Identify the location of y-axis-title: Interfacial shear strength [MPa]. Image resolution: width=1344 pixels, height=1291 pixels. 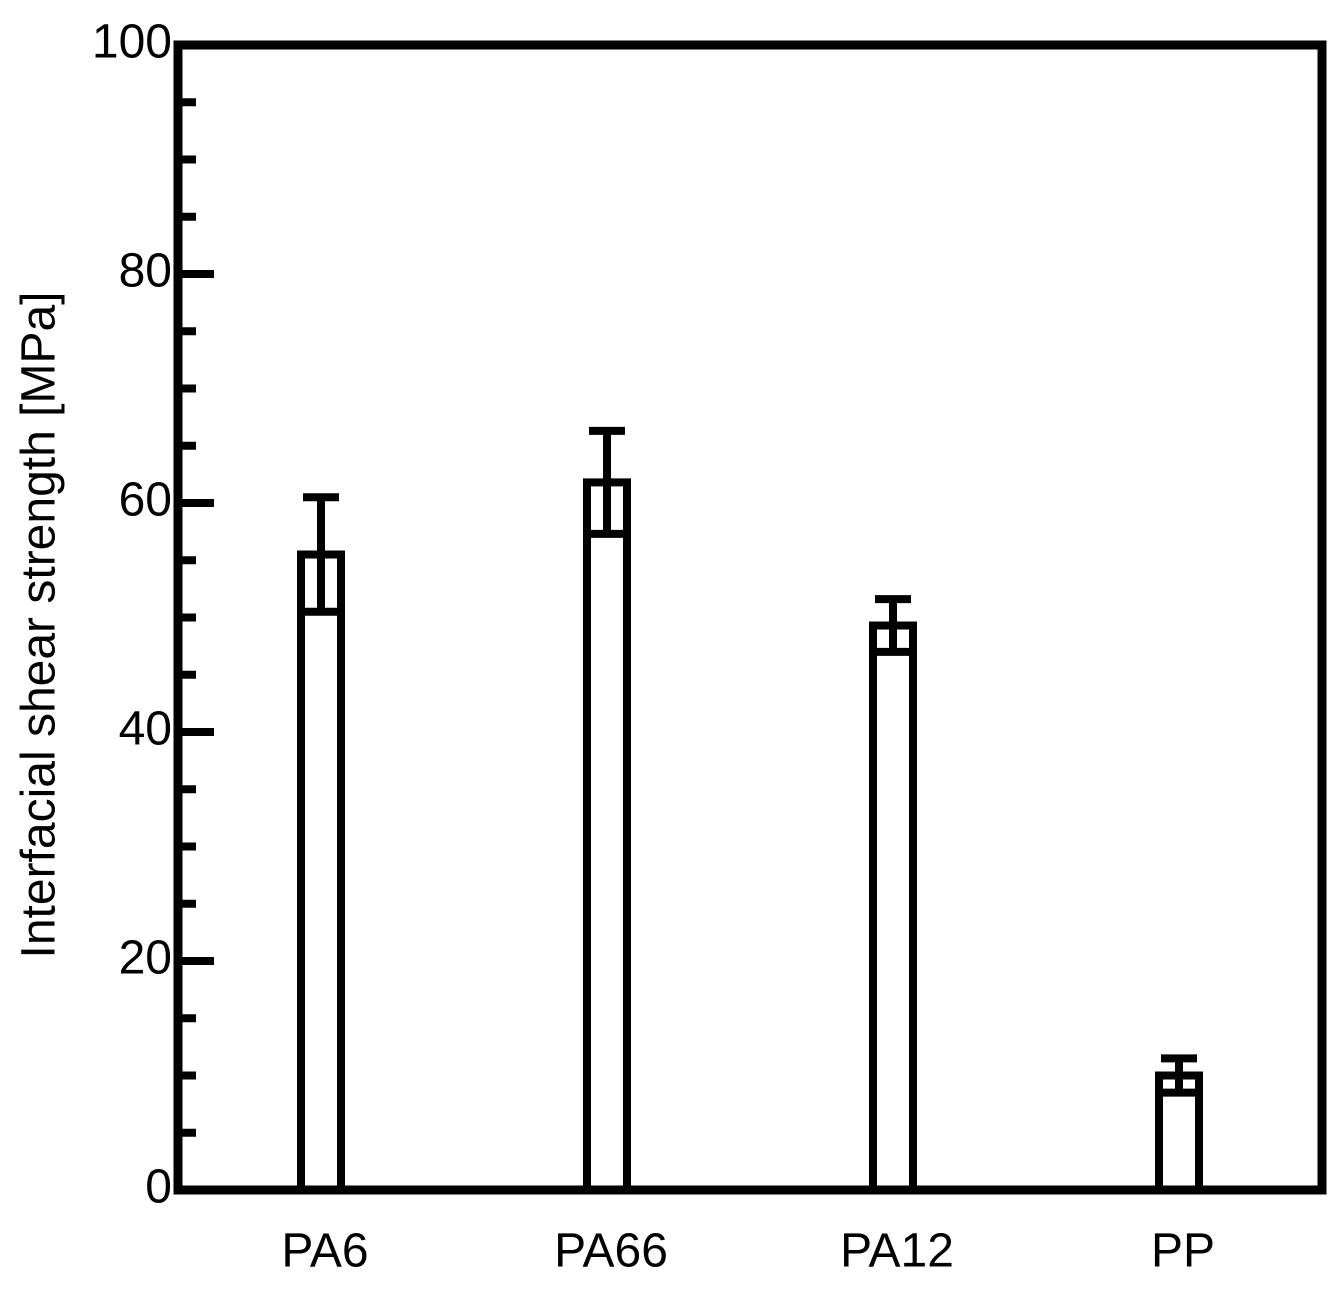
(39, 625).